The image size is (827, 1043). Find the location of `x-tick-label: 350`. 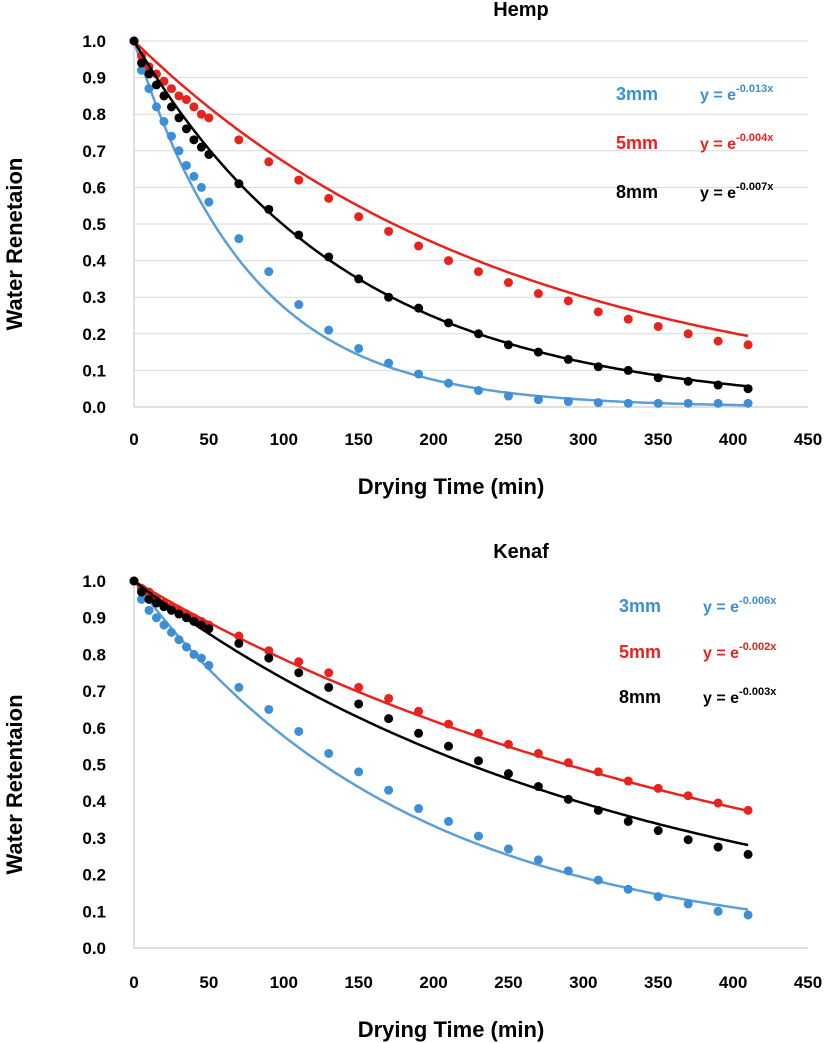

x-tick-label: 350 is located at coordinates (658, 439).